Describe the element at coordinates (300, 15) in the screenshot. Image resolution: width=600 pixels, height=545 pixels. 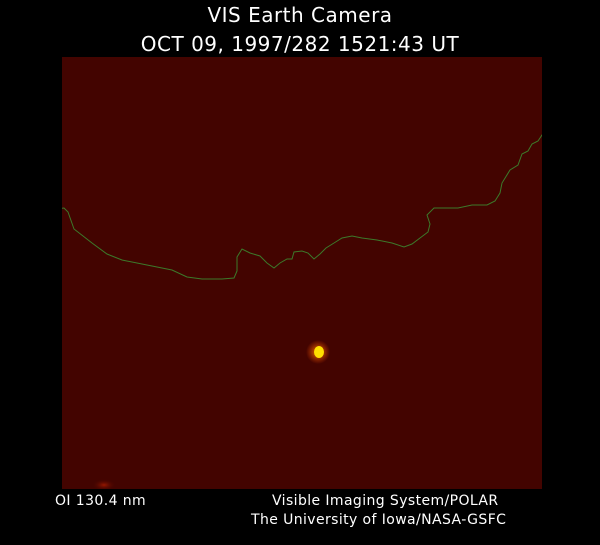
I see `image-title: VIS Earth Camera` at that location.